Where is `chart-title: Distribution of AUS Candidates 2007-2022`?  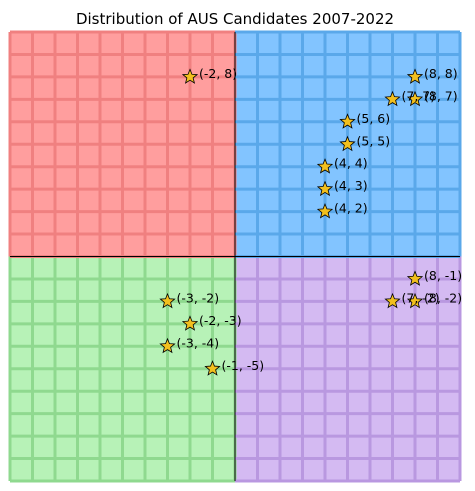
chart-title: Distribution of AUS Candidates 2007-2022 is located at coordinates (235, 19).